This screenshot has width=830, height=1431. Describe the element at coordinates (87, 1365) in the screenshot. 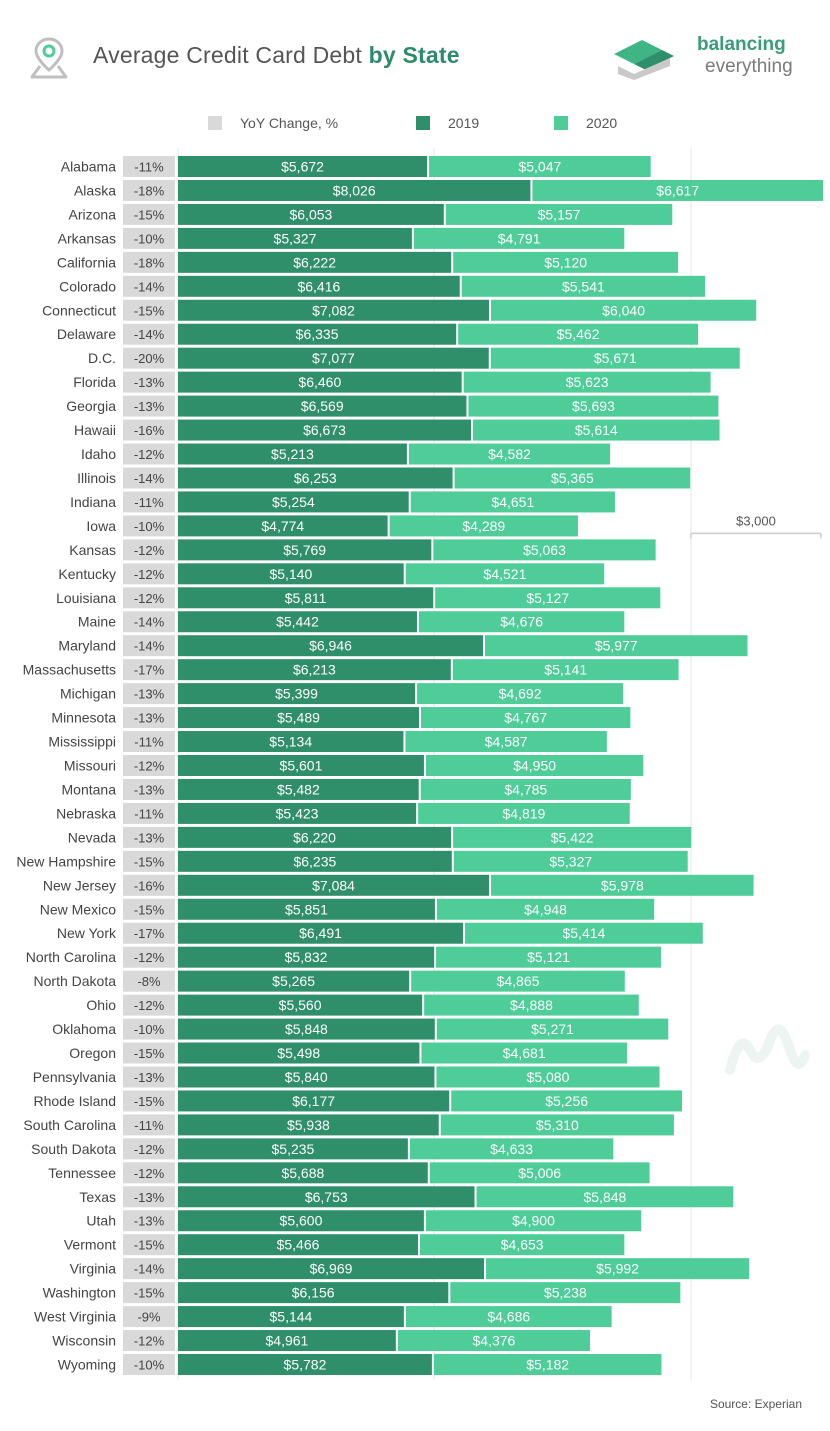

I see `category-label: Wyoming` at that location.